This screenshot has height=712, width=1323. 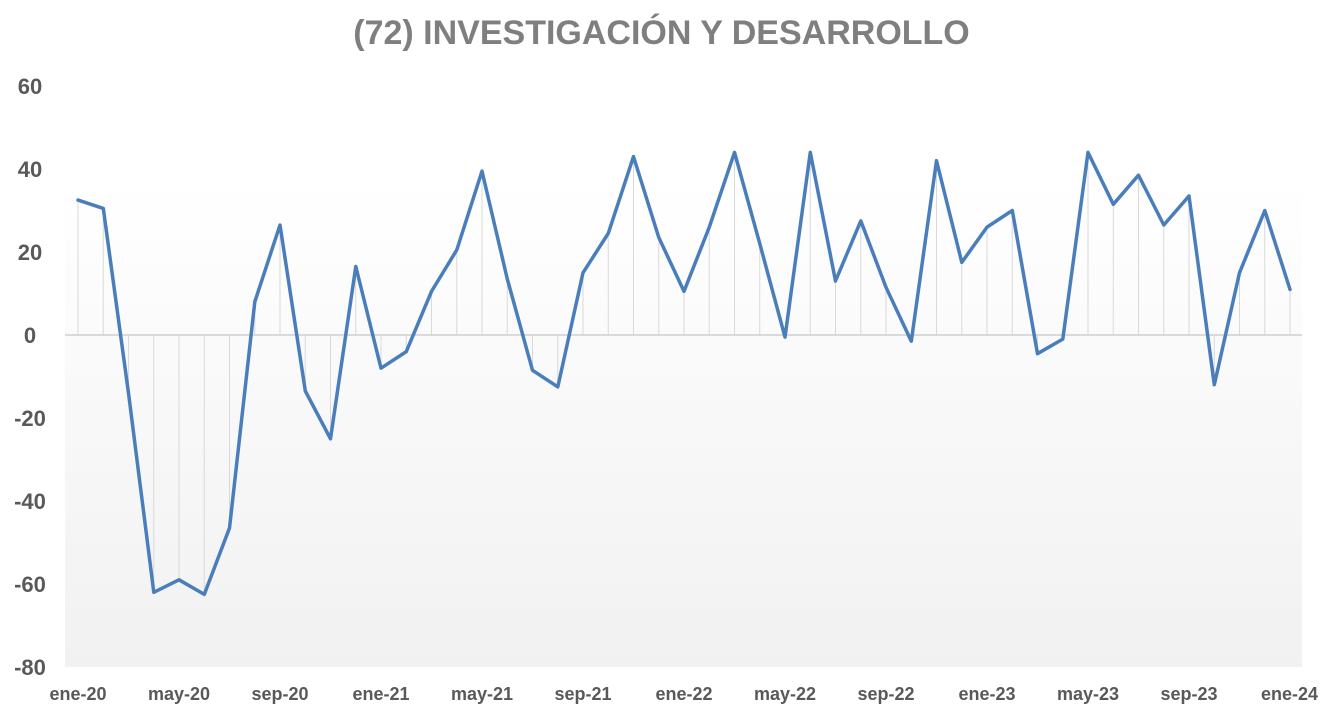 I want to click on x-tick-label: sep-20, so click(x=279, y=694).